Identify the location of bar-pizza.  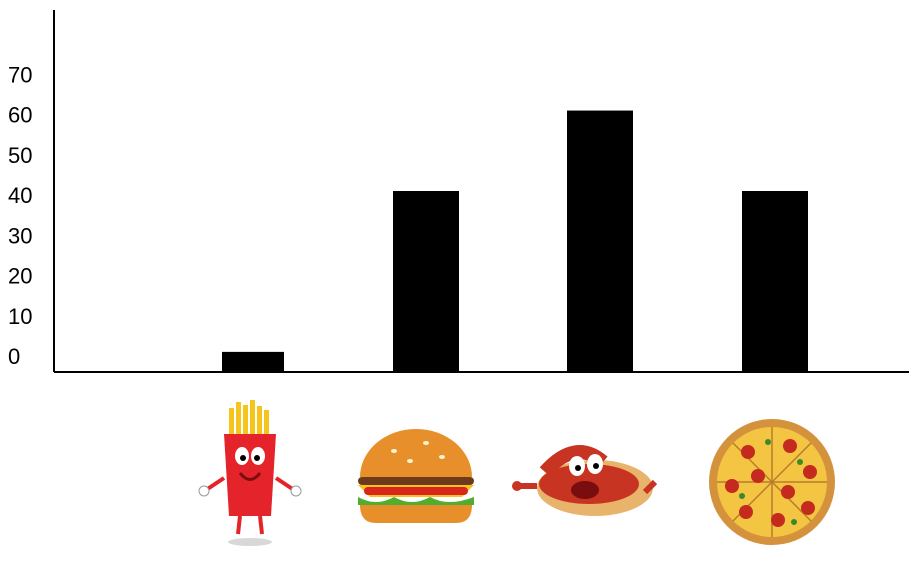
(775, 281).